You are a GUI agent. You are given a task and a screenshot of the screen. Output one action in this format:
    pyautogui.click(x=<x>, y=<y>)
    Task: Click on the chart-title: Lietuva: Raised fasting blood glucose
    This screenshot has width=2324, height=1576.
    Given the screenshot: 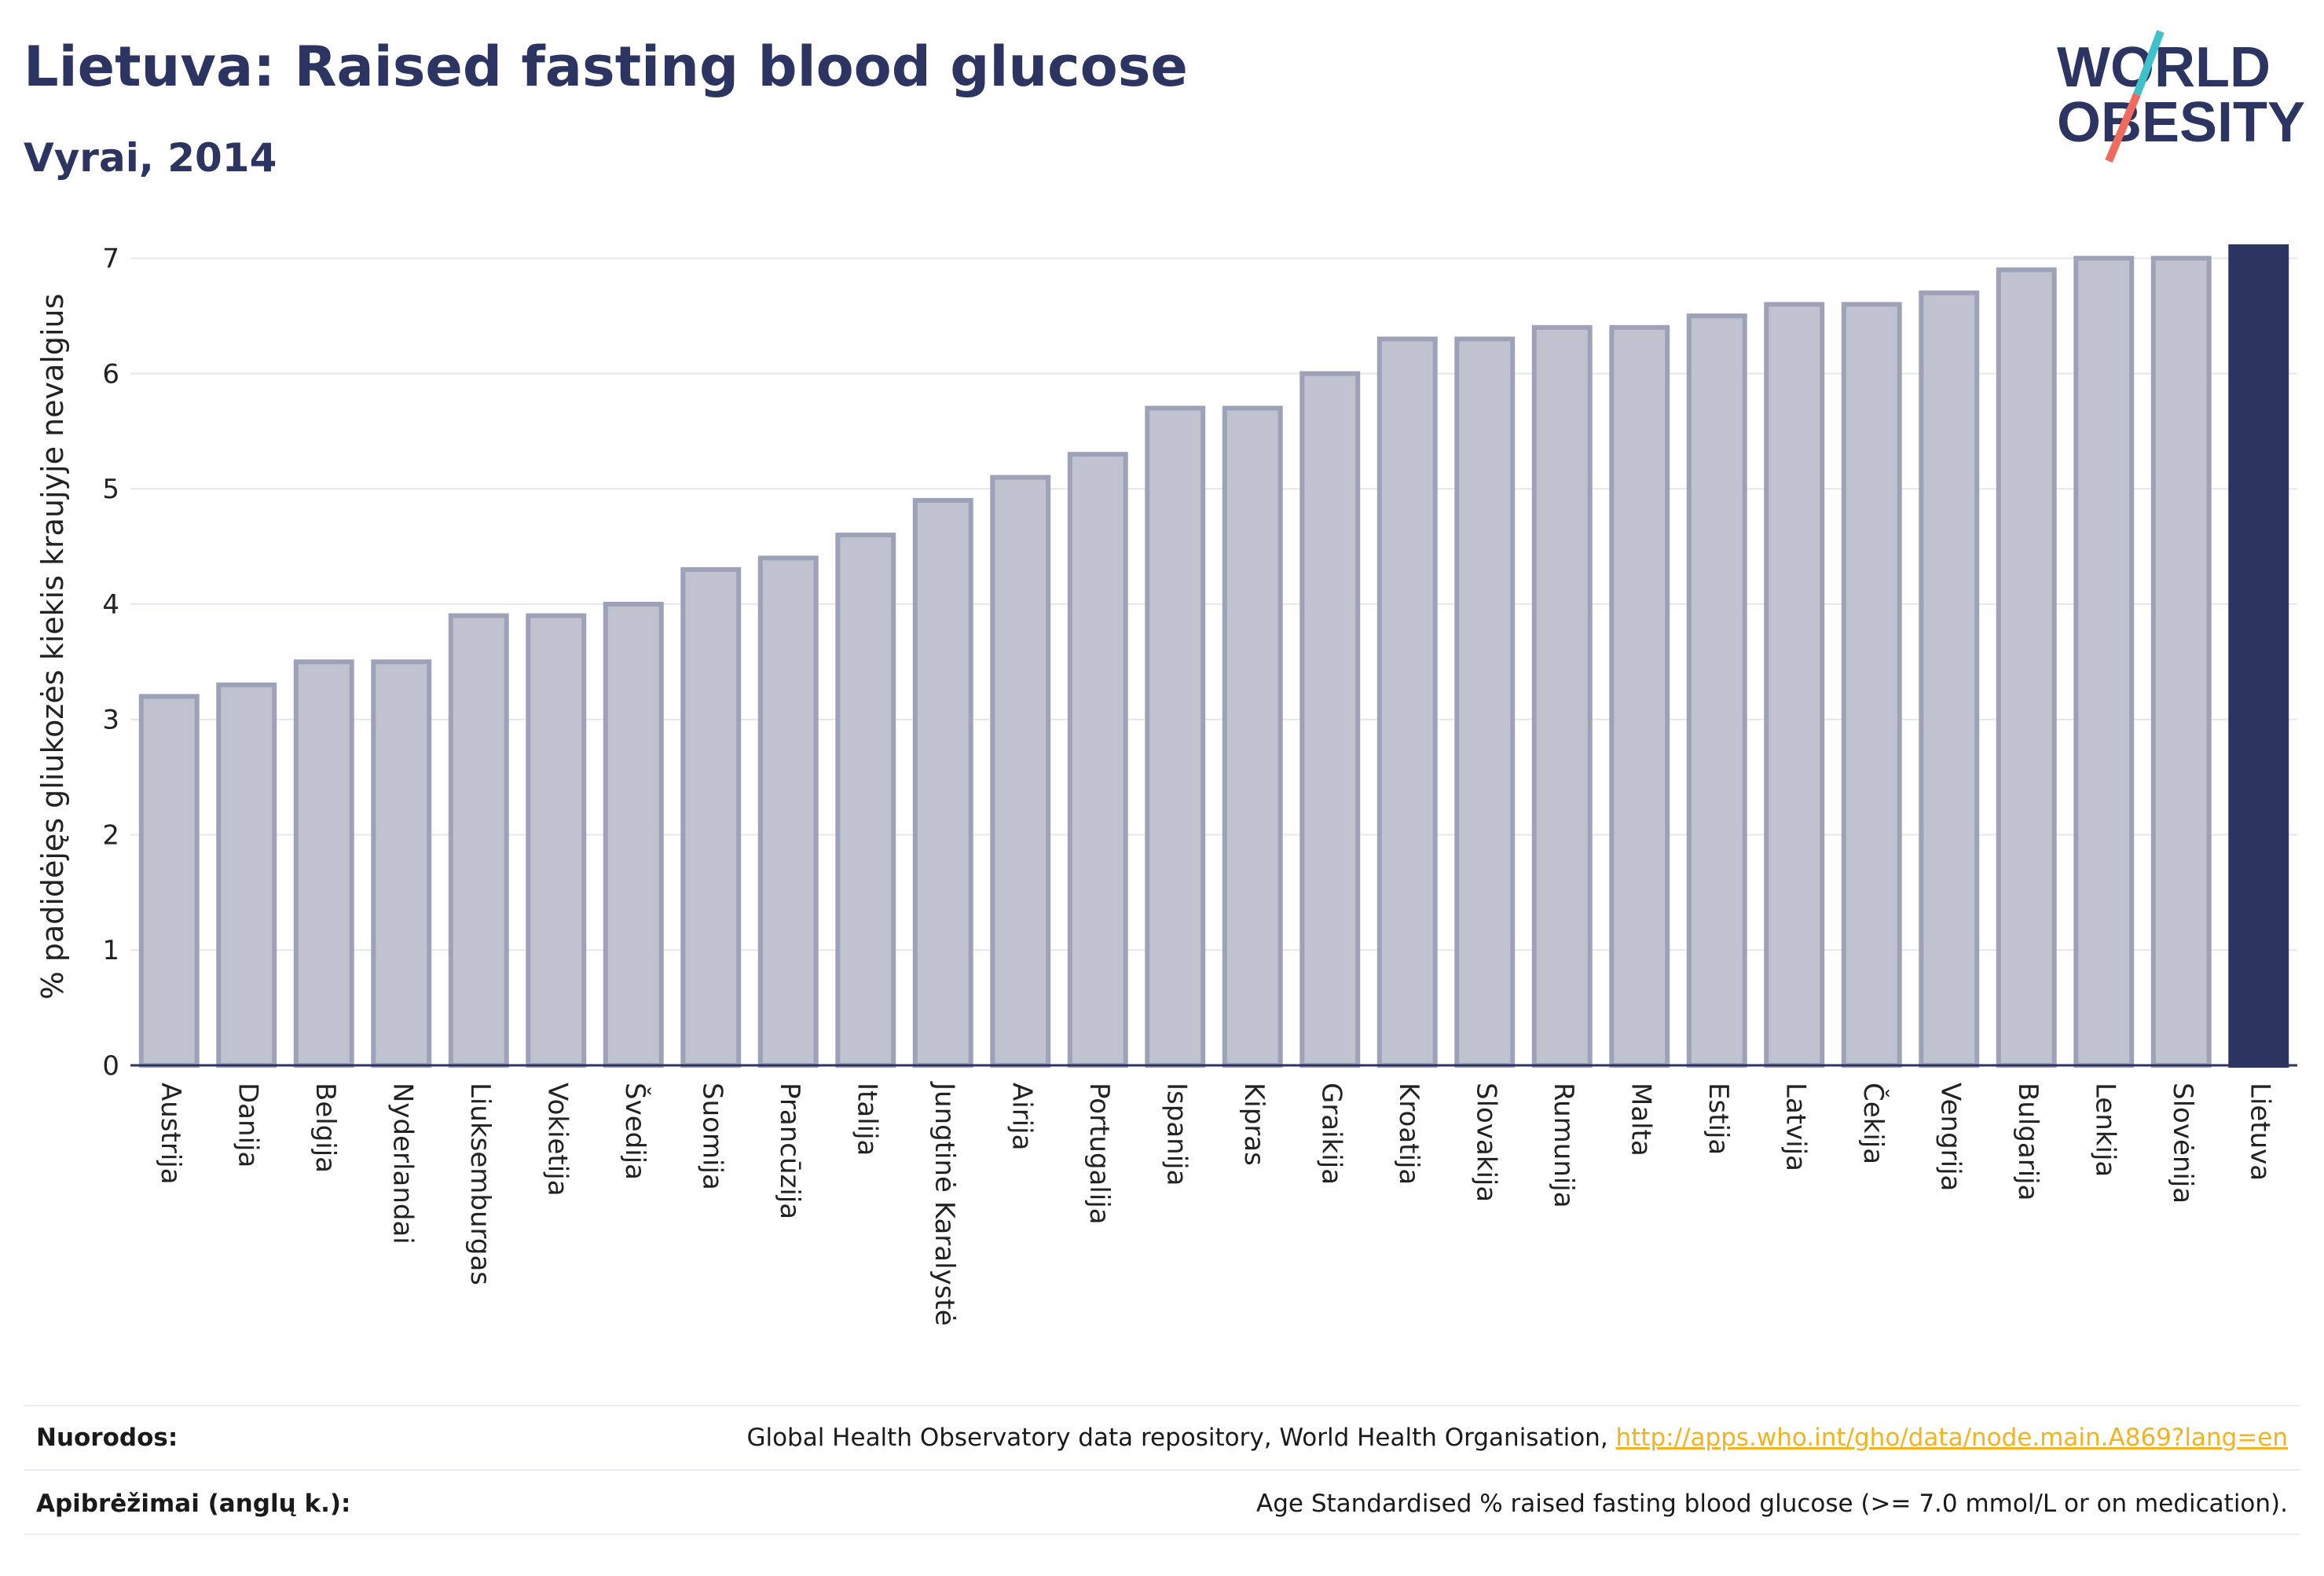 What is the action you would take?
    pyautogui.click(x=606, y=67)
    